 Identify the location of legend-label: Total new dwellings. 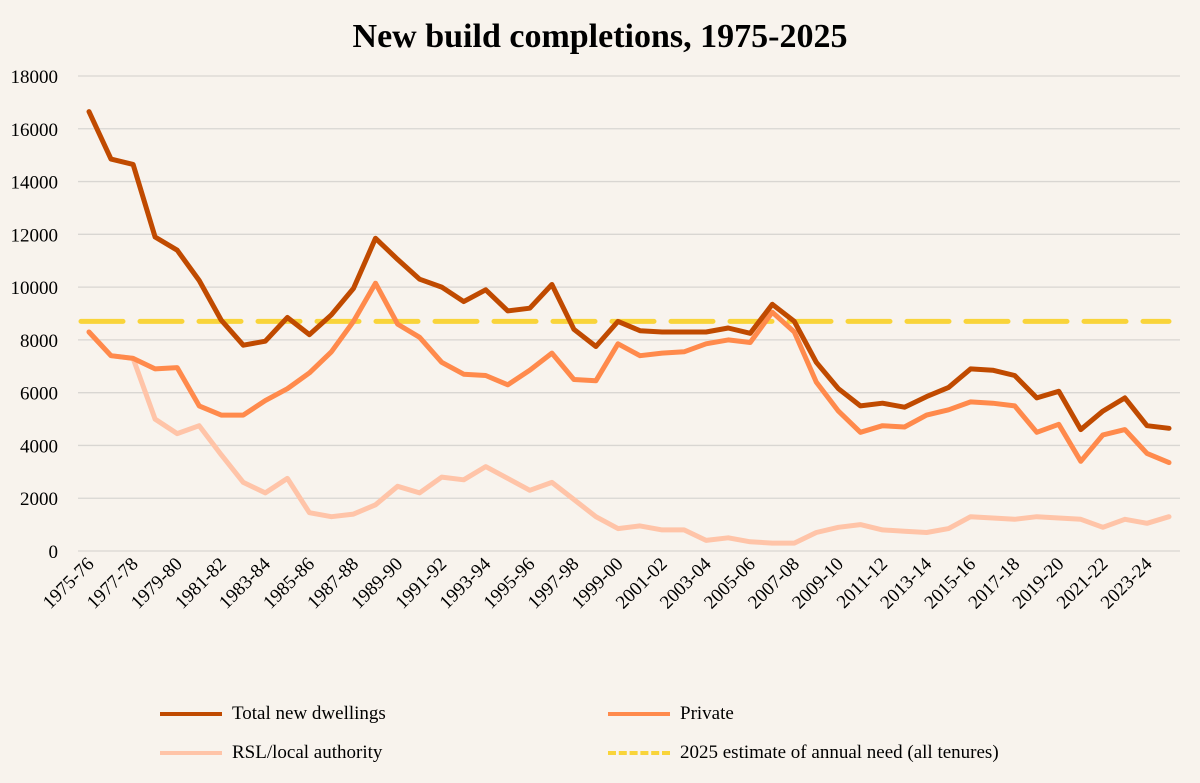
(309, 713).